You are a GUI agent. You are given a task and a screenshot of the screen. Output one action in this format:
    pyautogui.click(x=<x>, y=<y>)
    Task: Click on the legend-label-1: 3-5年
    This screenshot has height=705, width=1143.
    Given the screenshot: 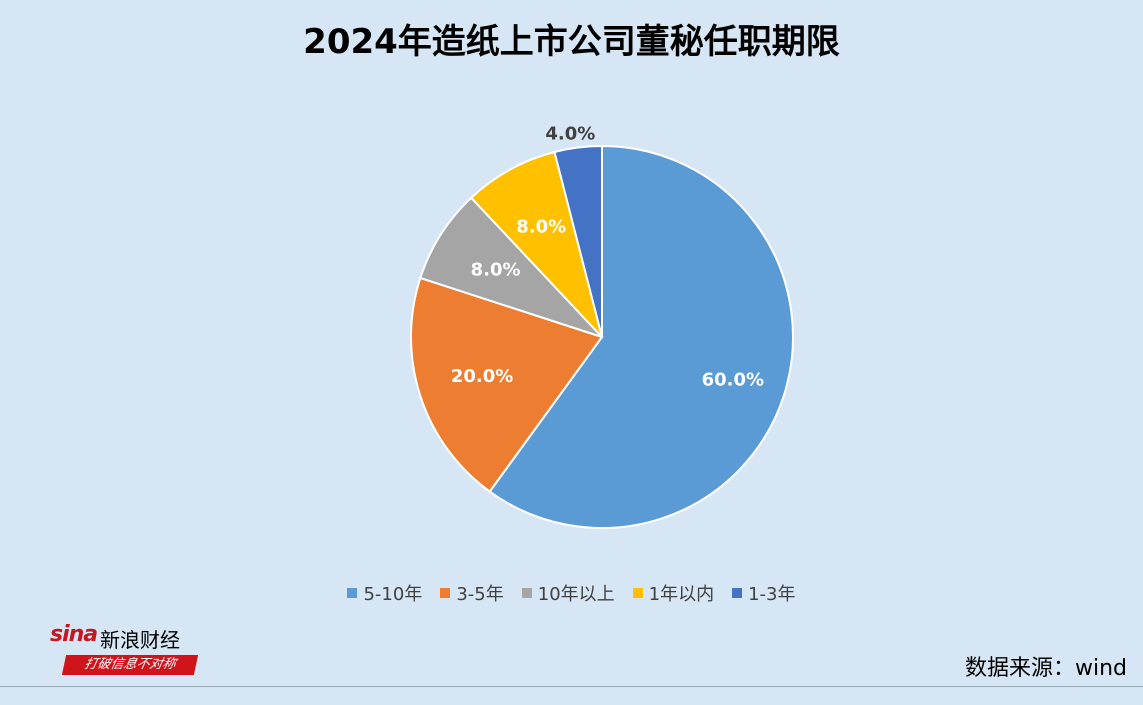 What is the action you would take?
    pyautogui.click(x=480, y=594)
    